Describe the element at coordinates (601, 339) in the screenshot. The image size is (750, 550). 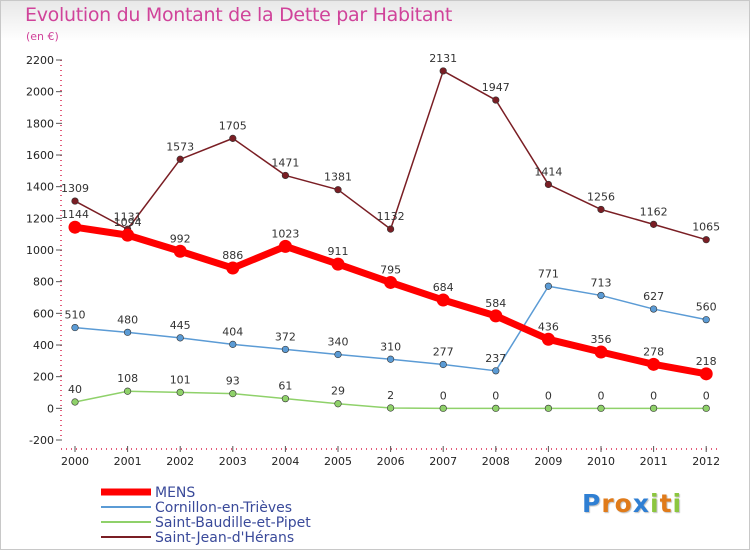
I see `data-label: 356` at that location.